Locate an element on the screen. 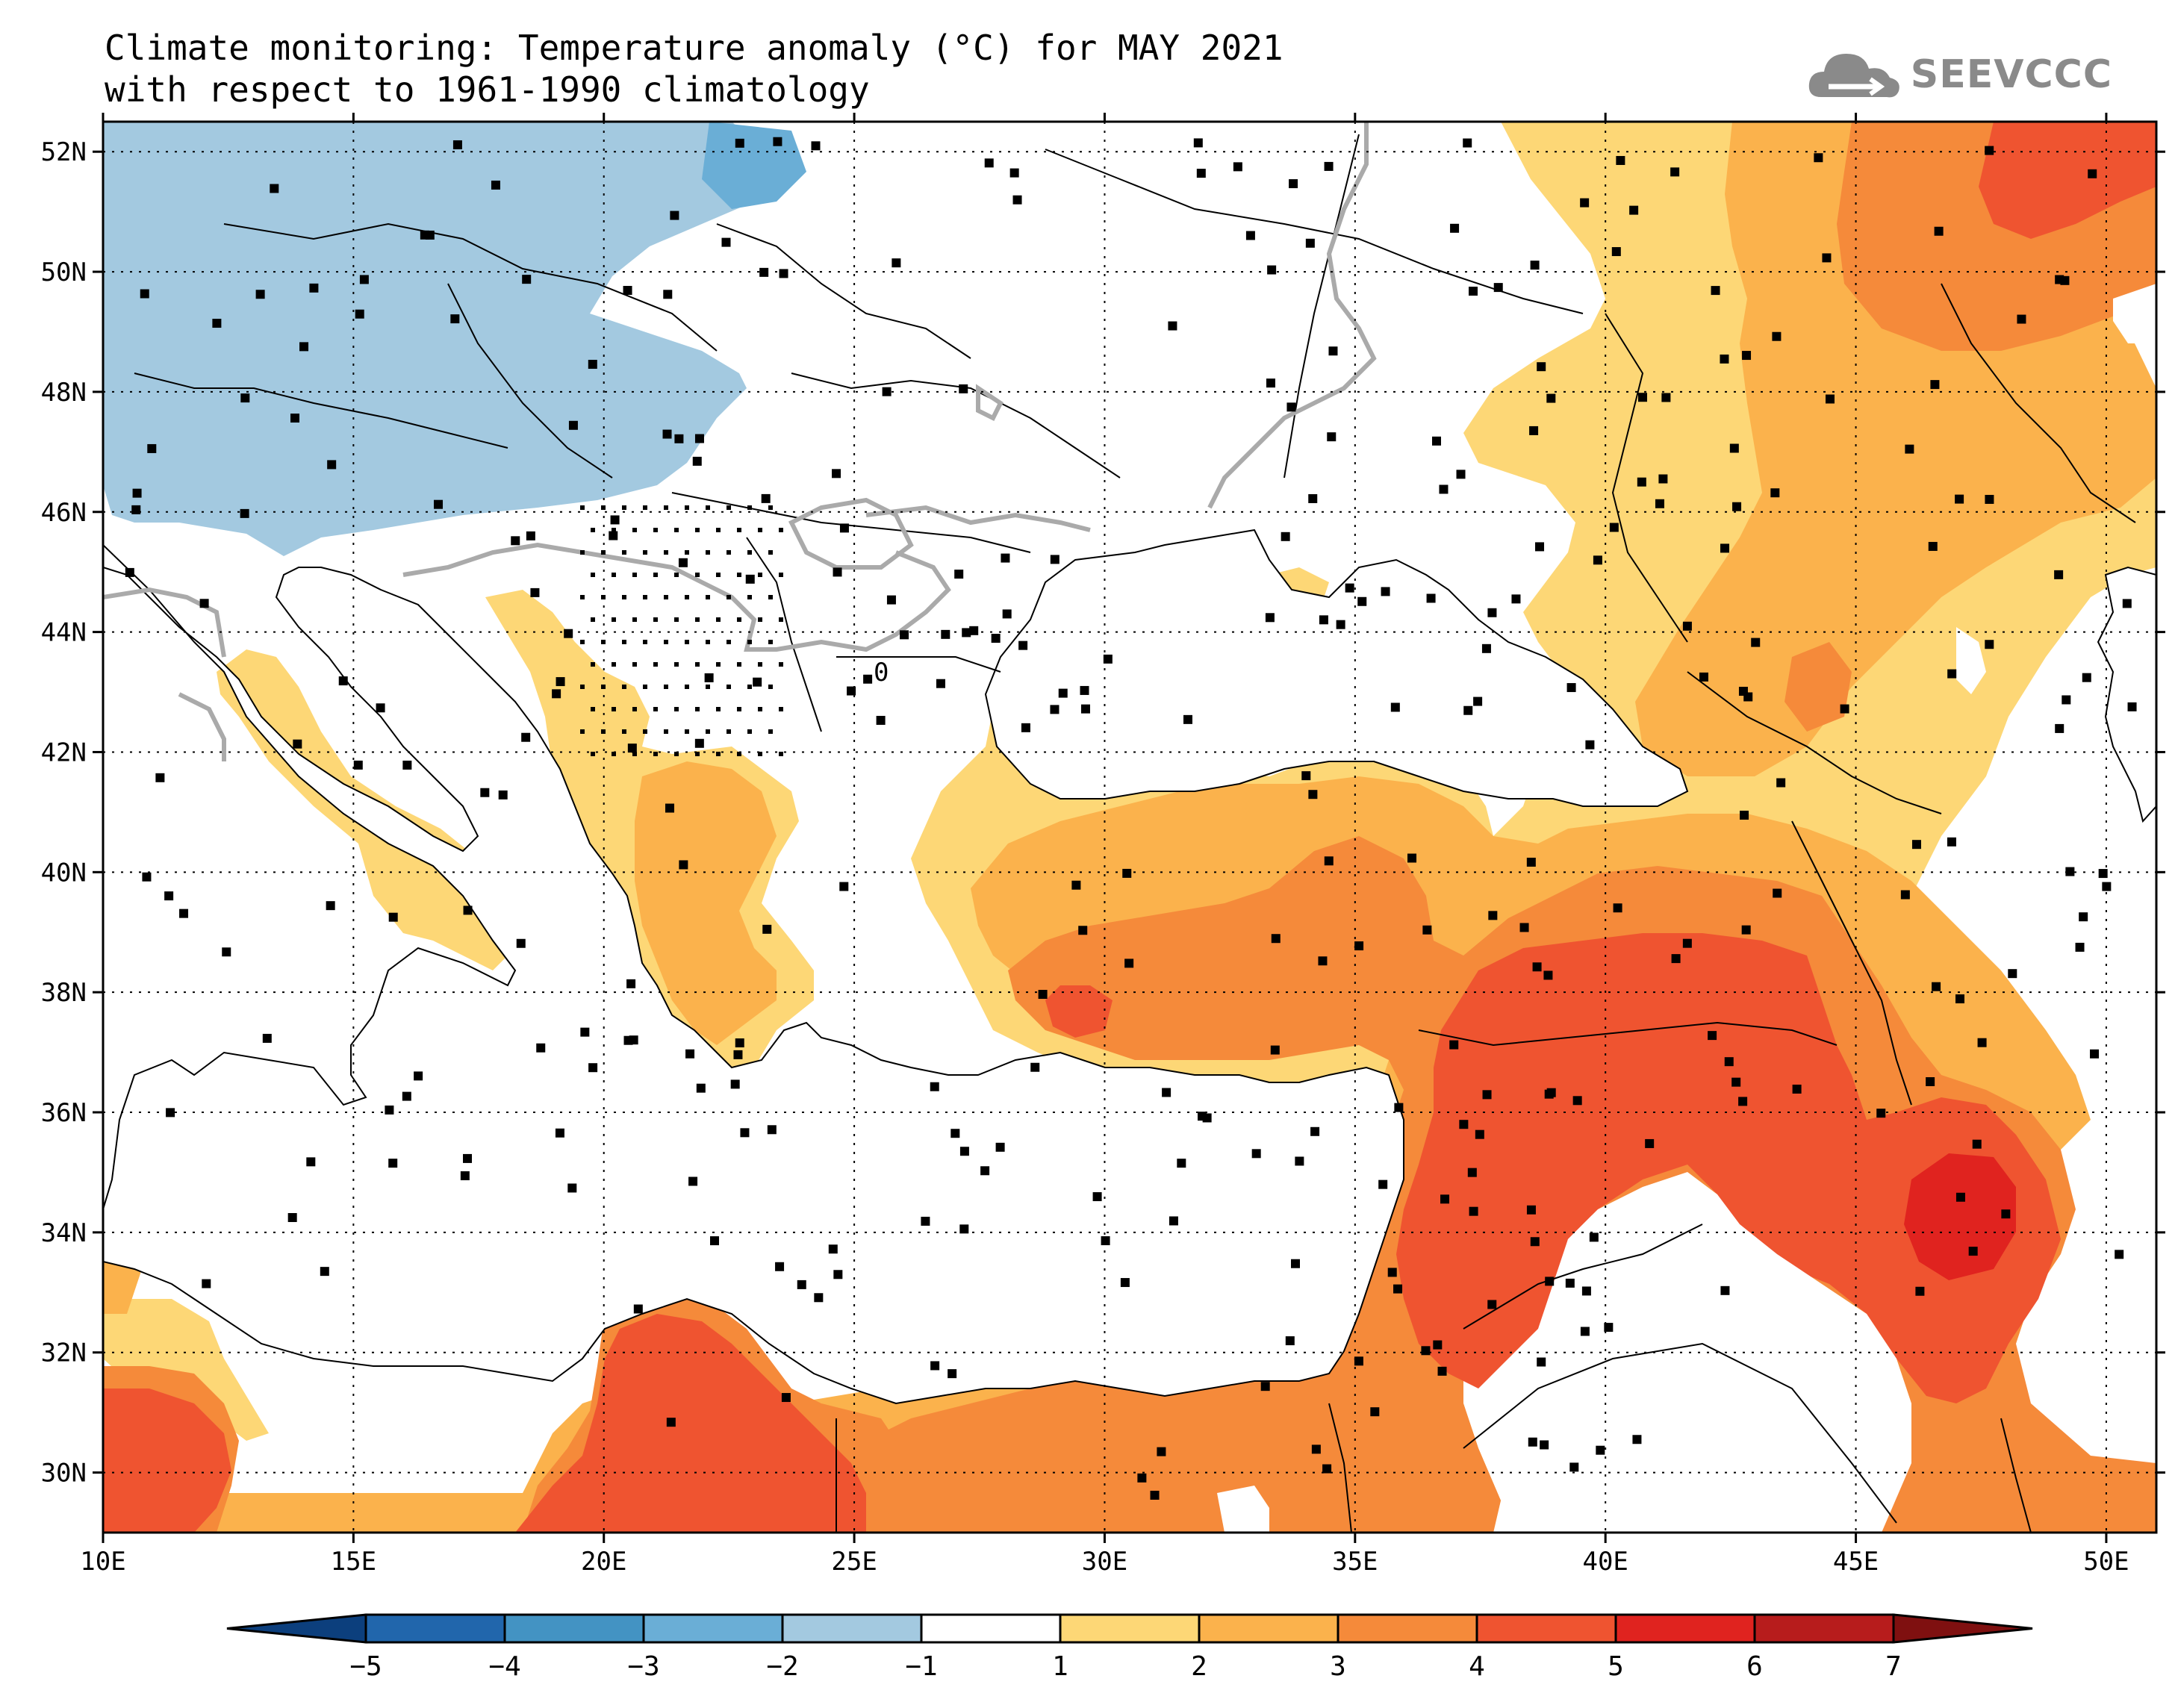 Image resolution: width=2175 pixels, height=1708 pixels. lat-tick-label: 48N is located at coordinates (64, 393).